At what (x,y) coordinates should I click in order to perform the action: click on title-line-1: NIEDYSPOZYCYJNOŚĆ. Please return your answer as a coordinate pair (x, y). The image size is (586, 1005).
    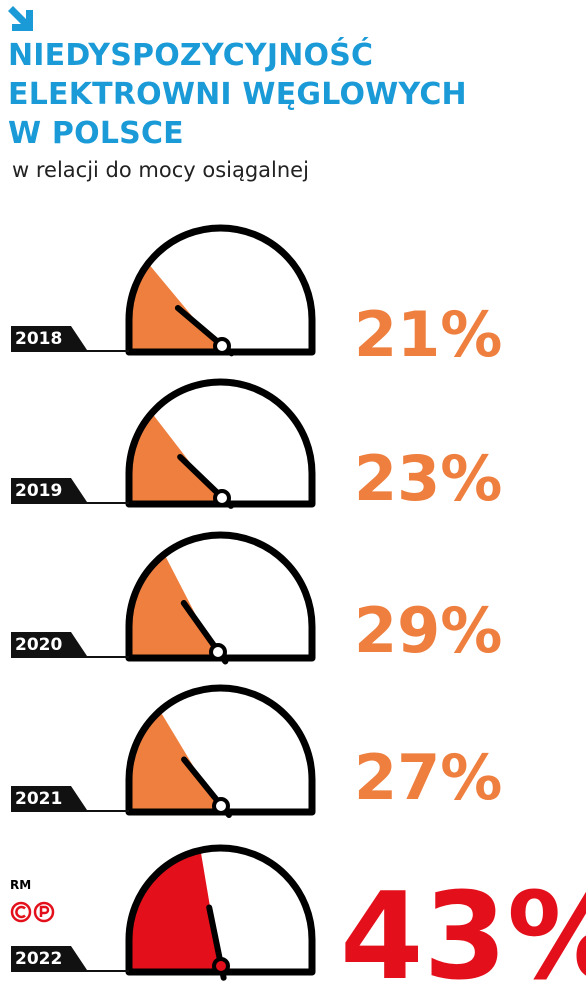
    Looking at the image, I should click on (191, 55).